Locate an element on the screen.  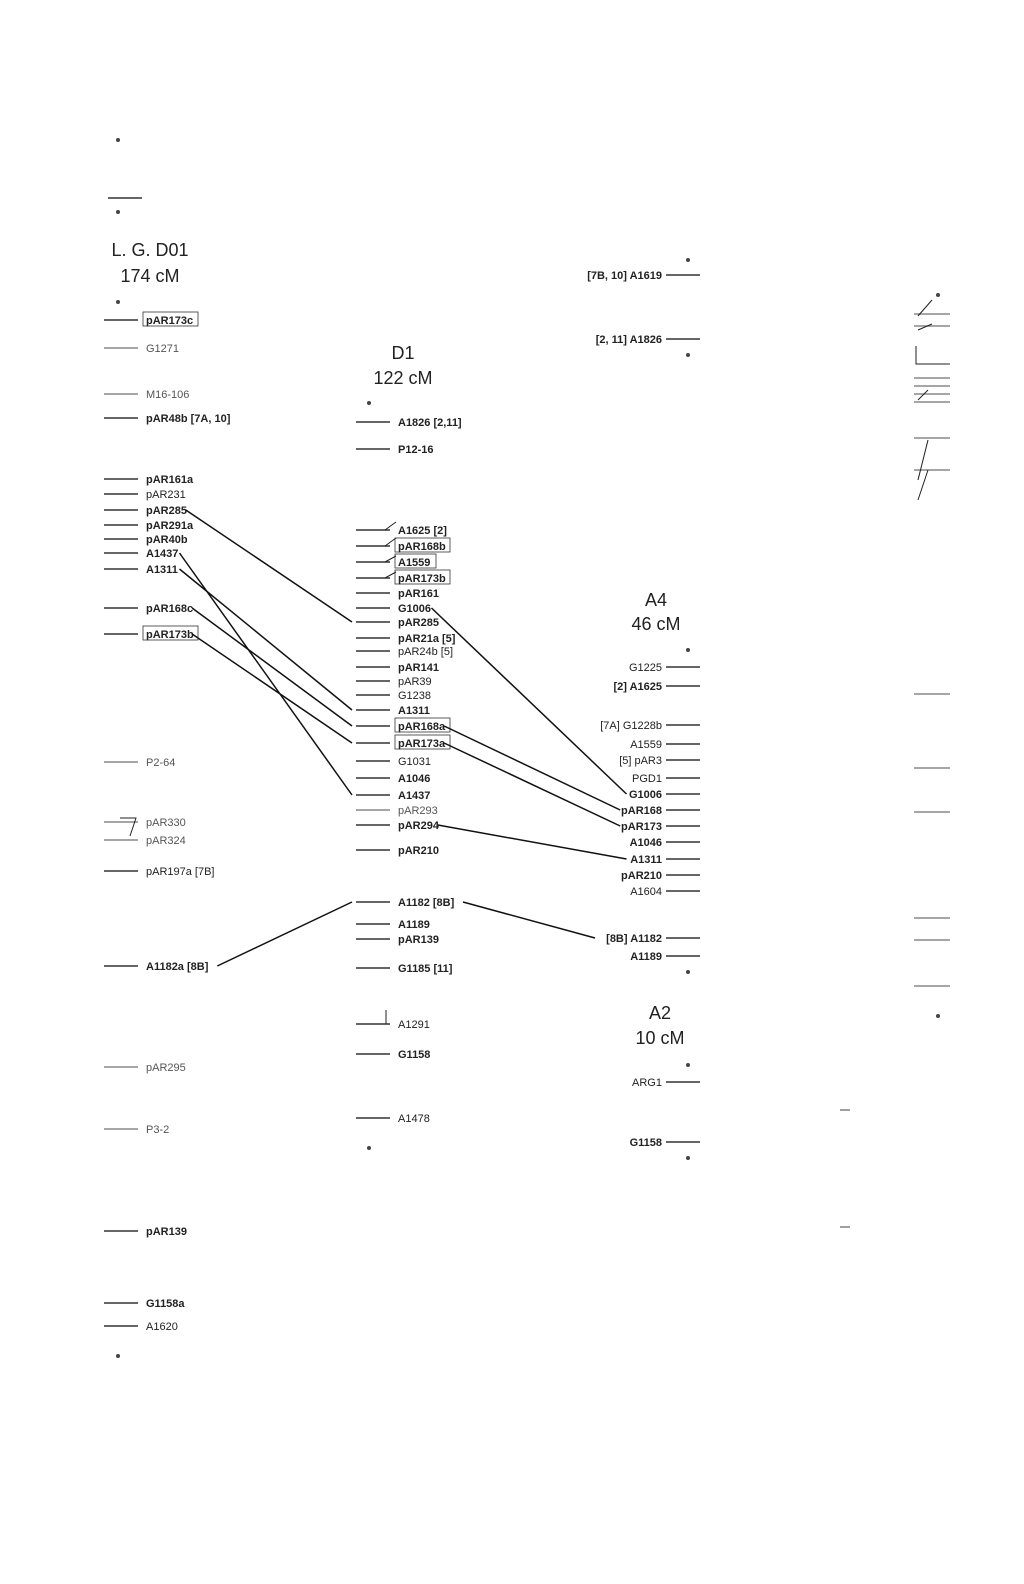
marker-label-par3: [5] pAR3 is located at coordinates (640, 761).